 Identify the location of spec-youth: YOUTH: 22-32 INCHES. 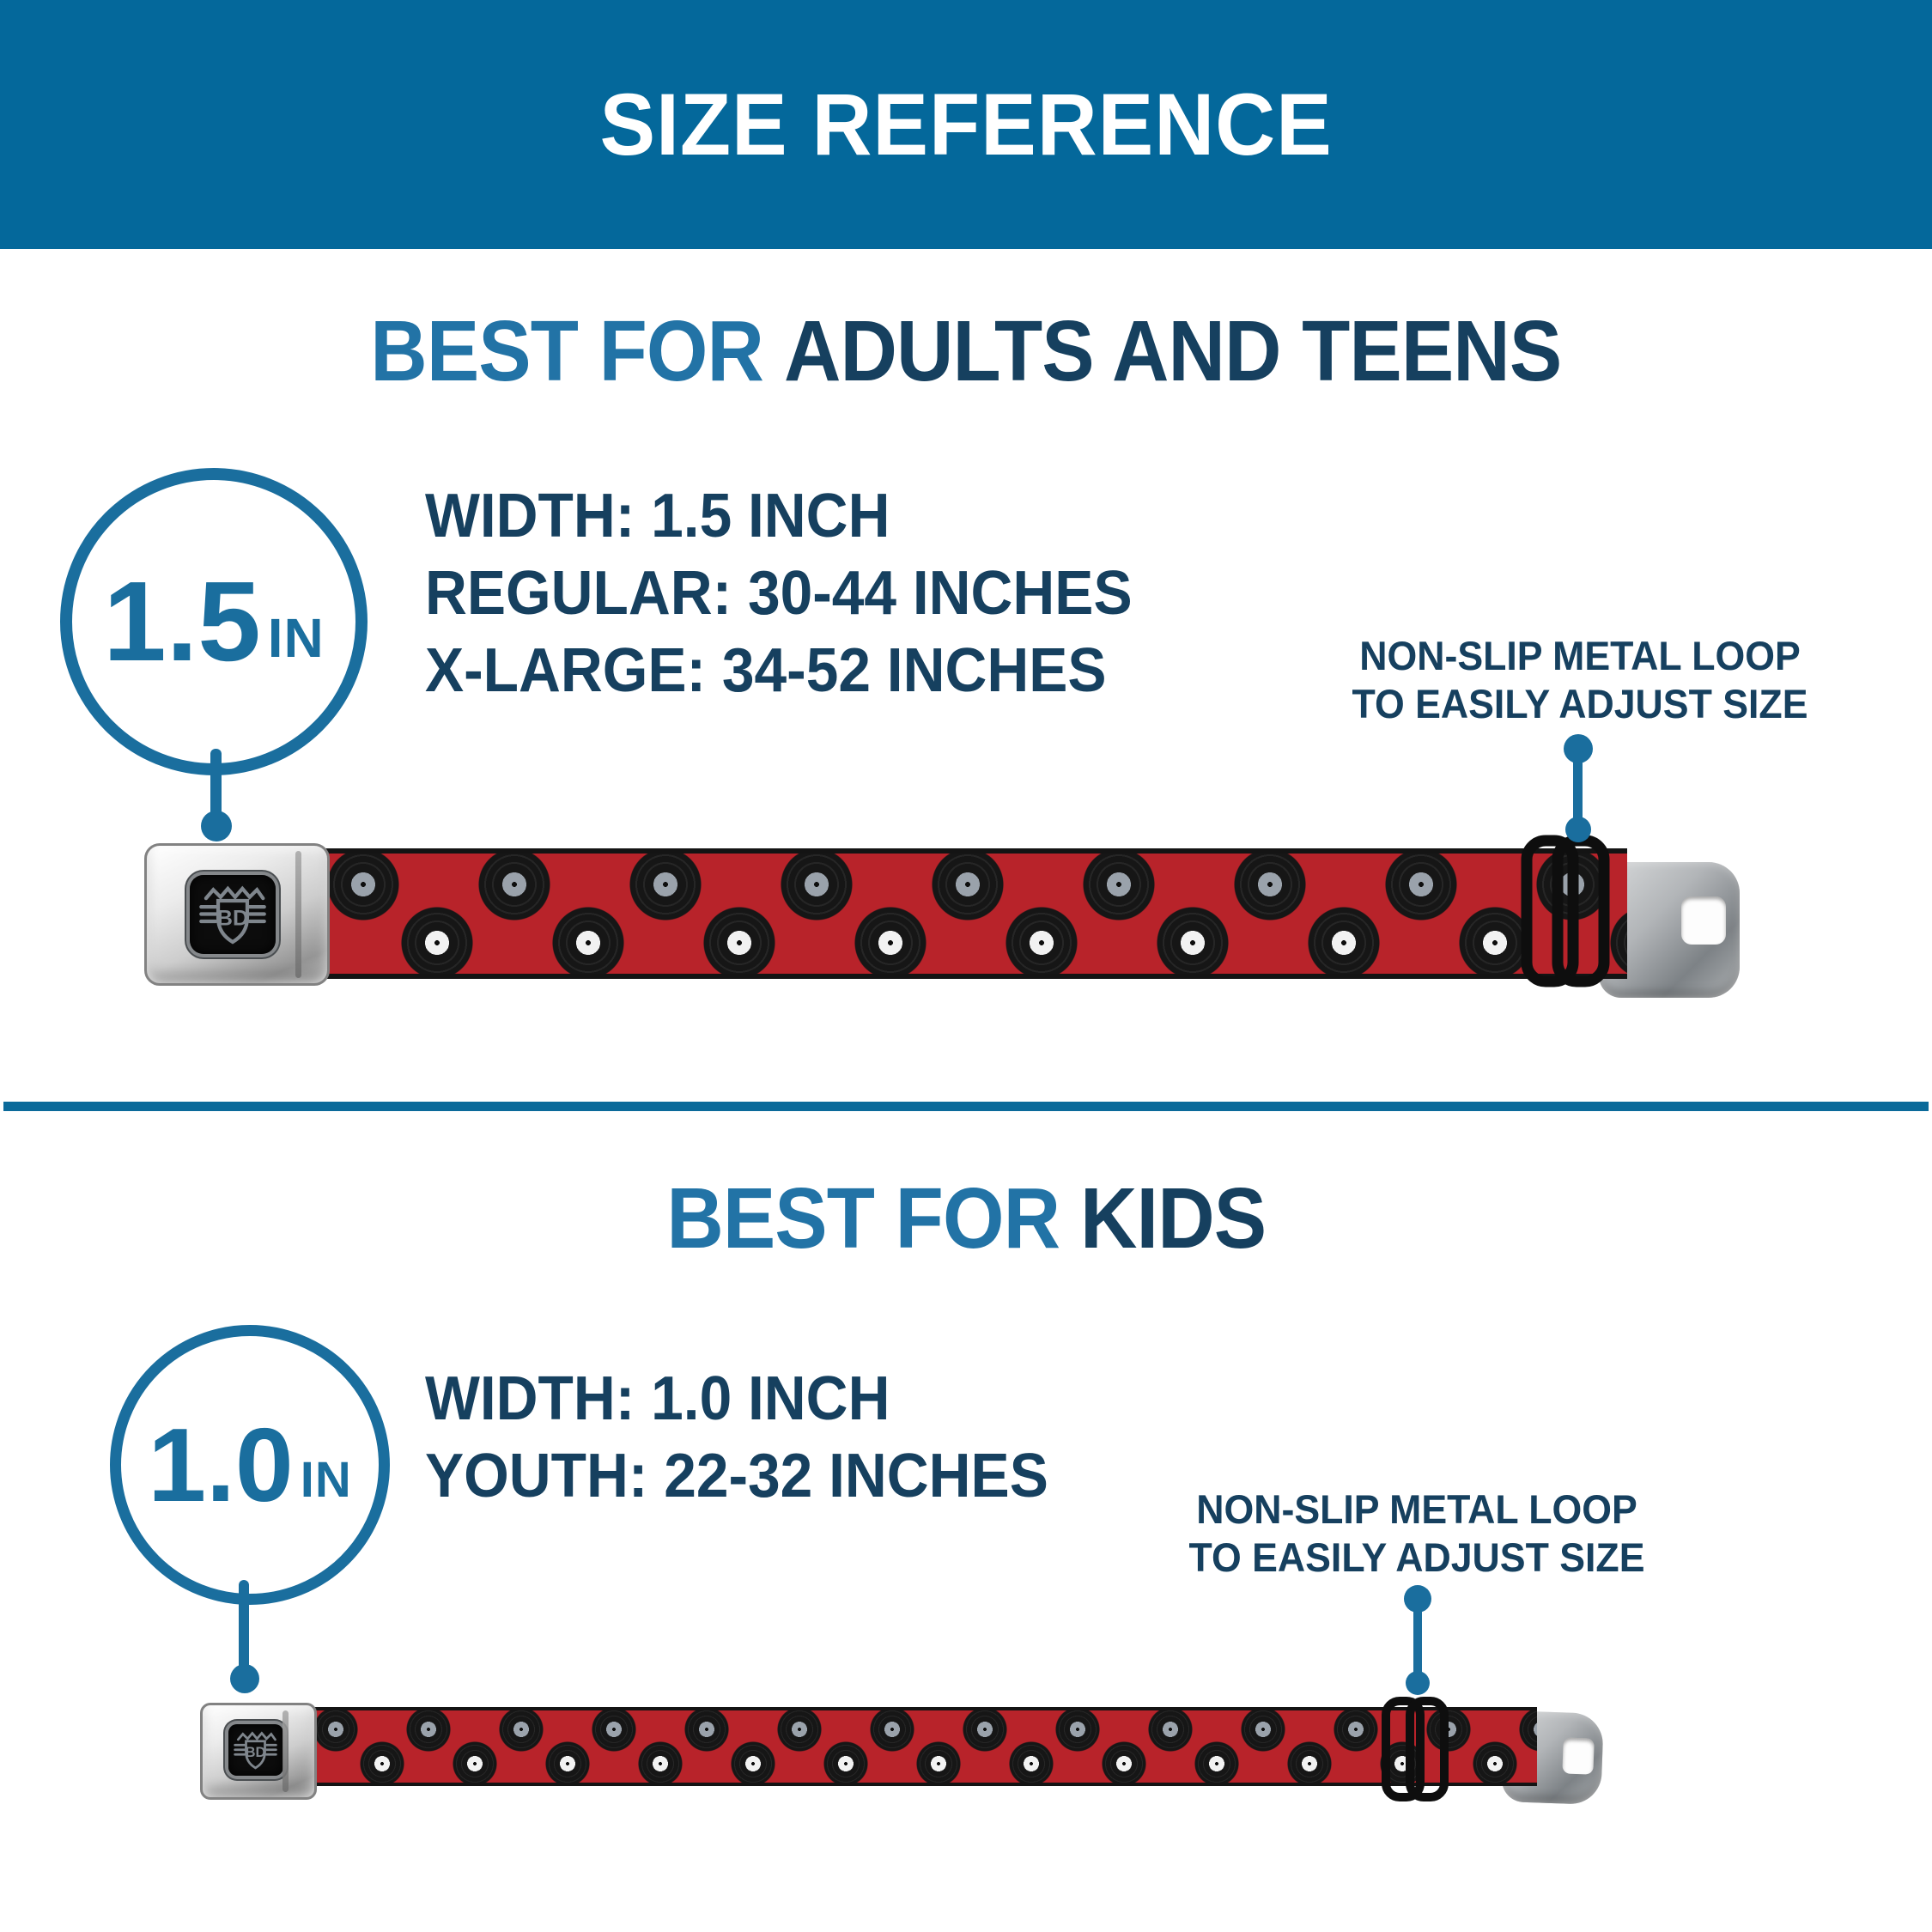
(737, 1476).